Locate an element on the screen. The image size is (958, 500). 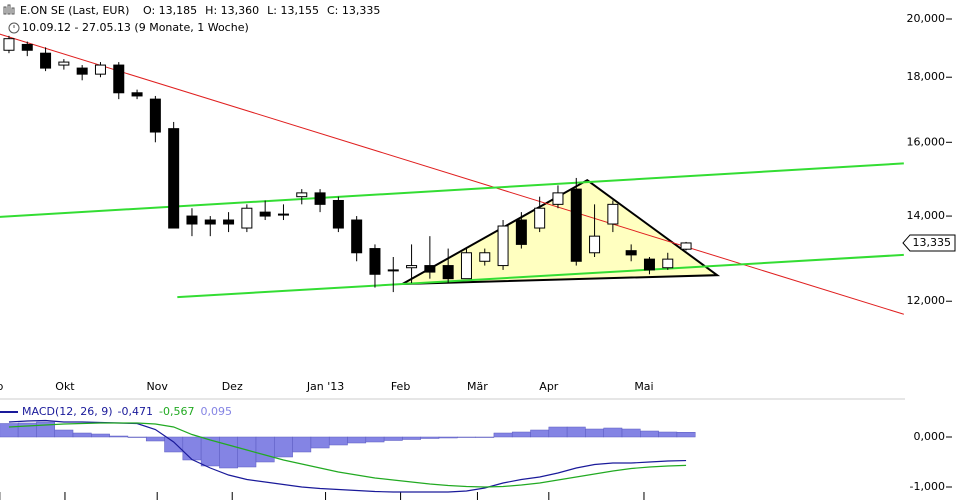
x-tick-label: Okt is located at coordinates (65, 386).